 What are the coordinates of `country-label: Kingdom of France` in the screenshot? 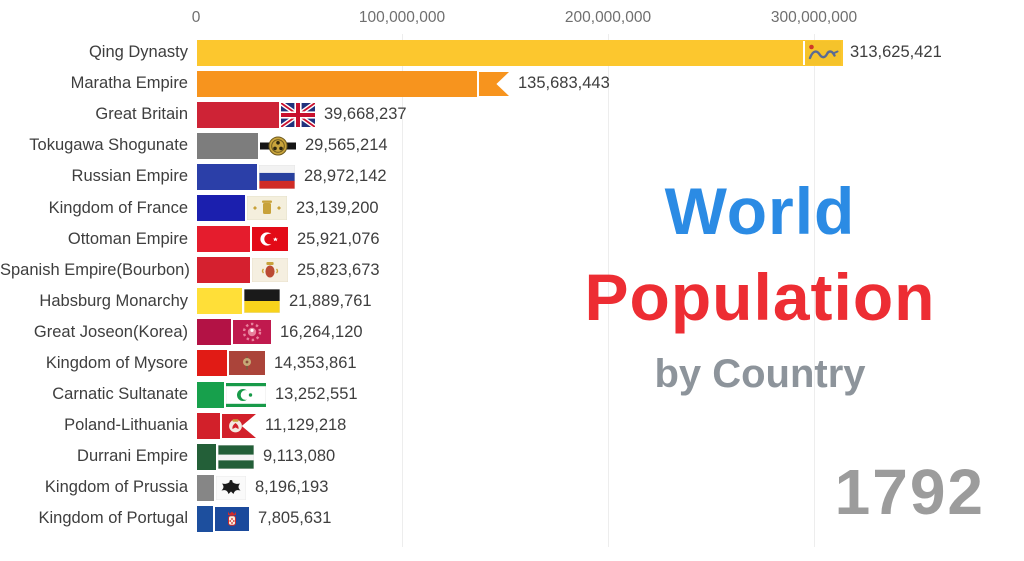 It's located at (118, 207).